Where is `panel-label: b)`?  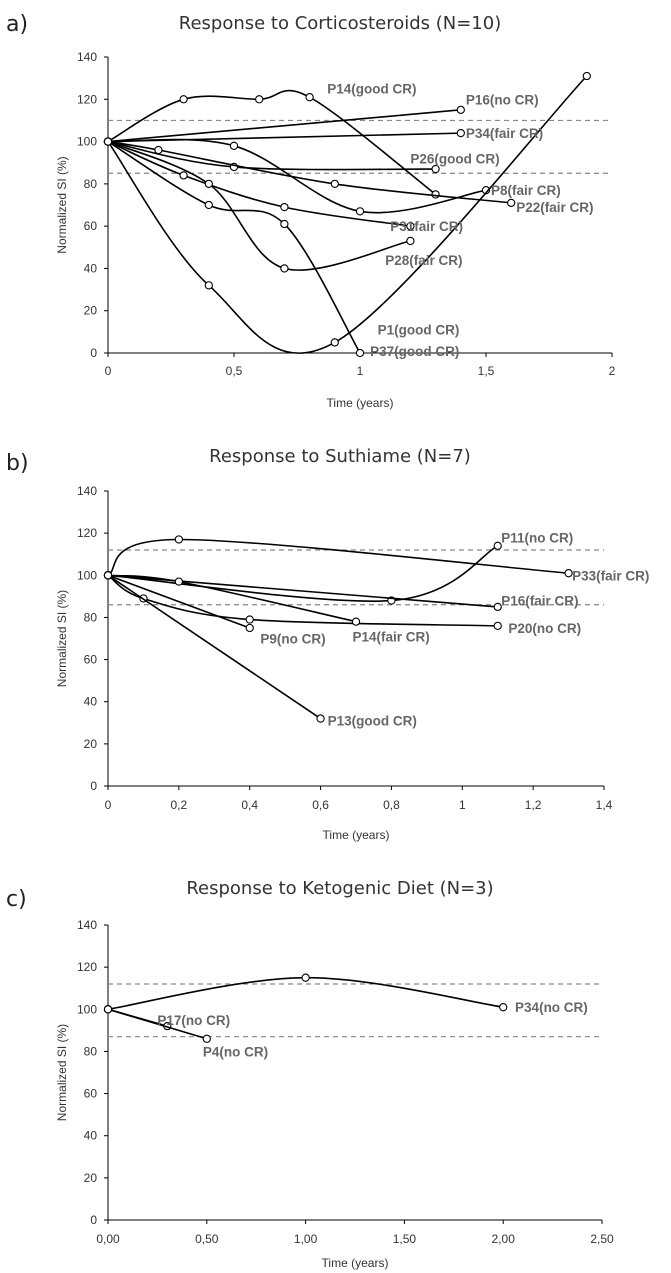
panel-label: b) is located at coordinates (17, 463).